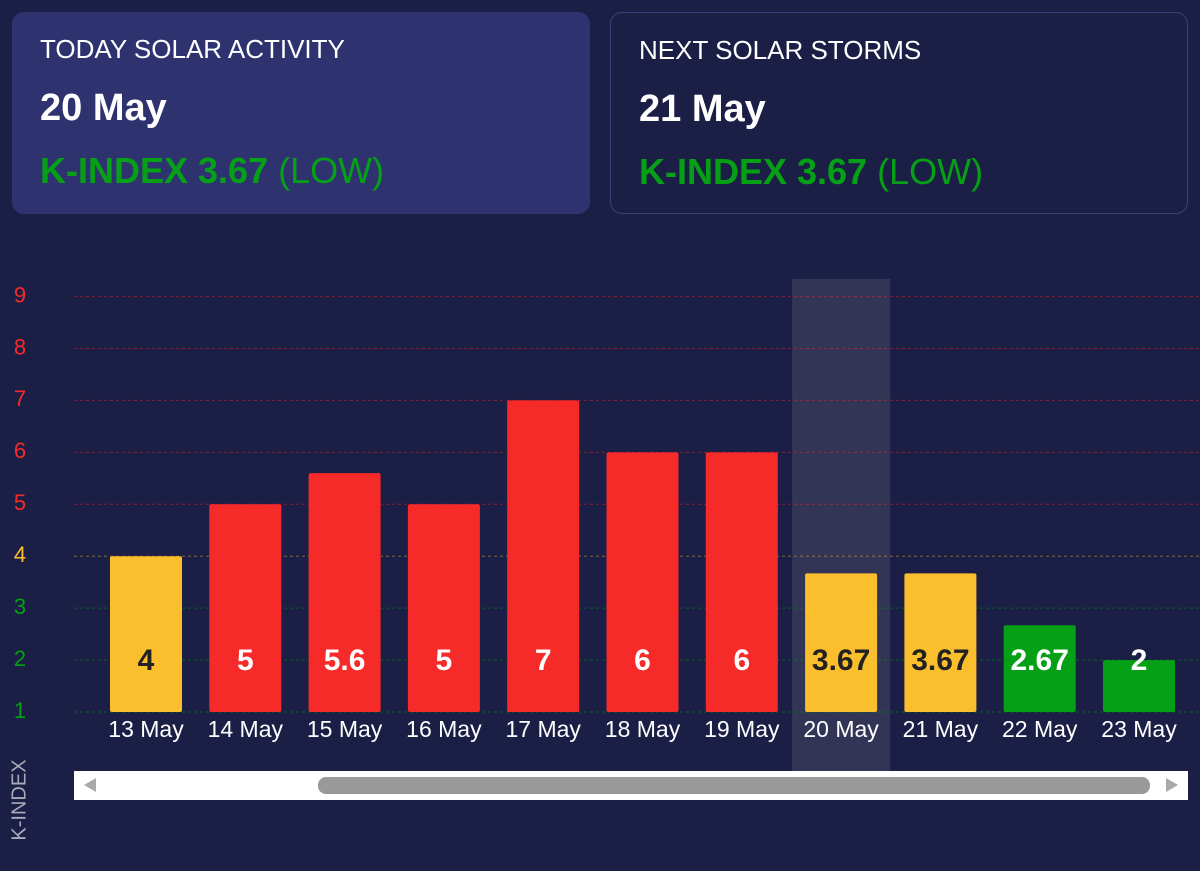 The width and height of the screenshot is (1200, 871). Describe the element at coordinates (20, 294) in the screenshot. I see `y-tick-label: 9` at that location.